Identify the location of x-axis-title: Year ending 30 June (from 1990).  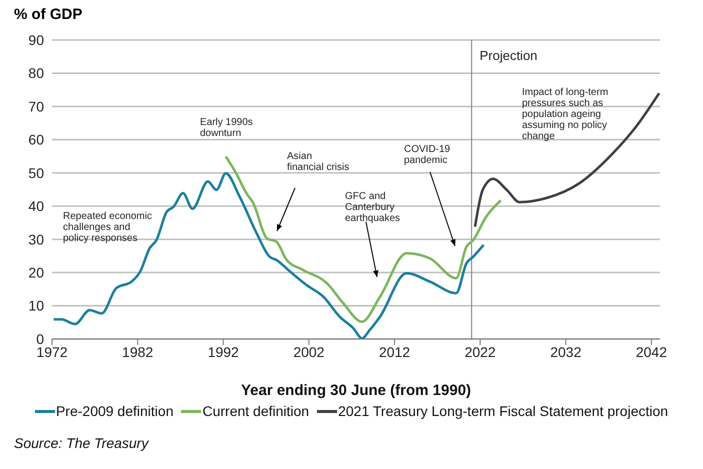
(356, 390).